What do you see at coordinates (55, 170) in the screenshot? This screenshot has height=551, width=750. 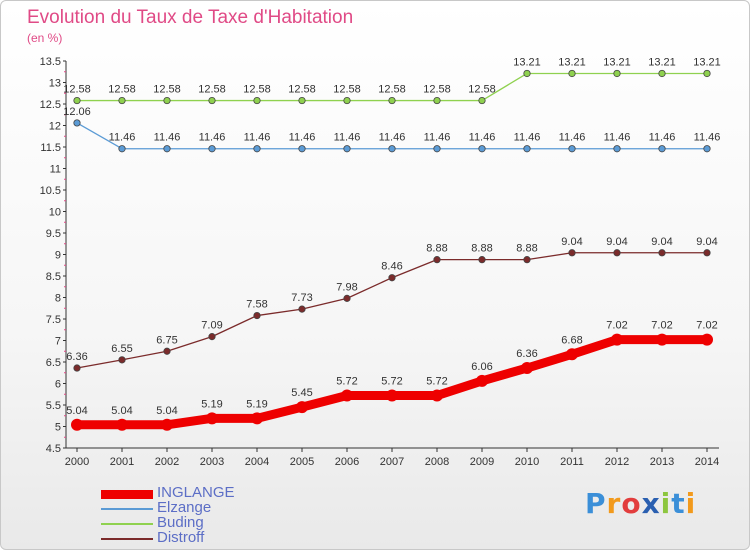 I see `y-tick-label: 11` at bounding box center [55, 170].